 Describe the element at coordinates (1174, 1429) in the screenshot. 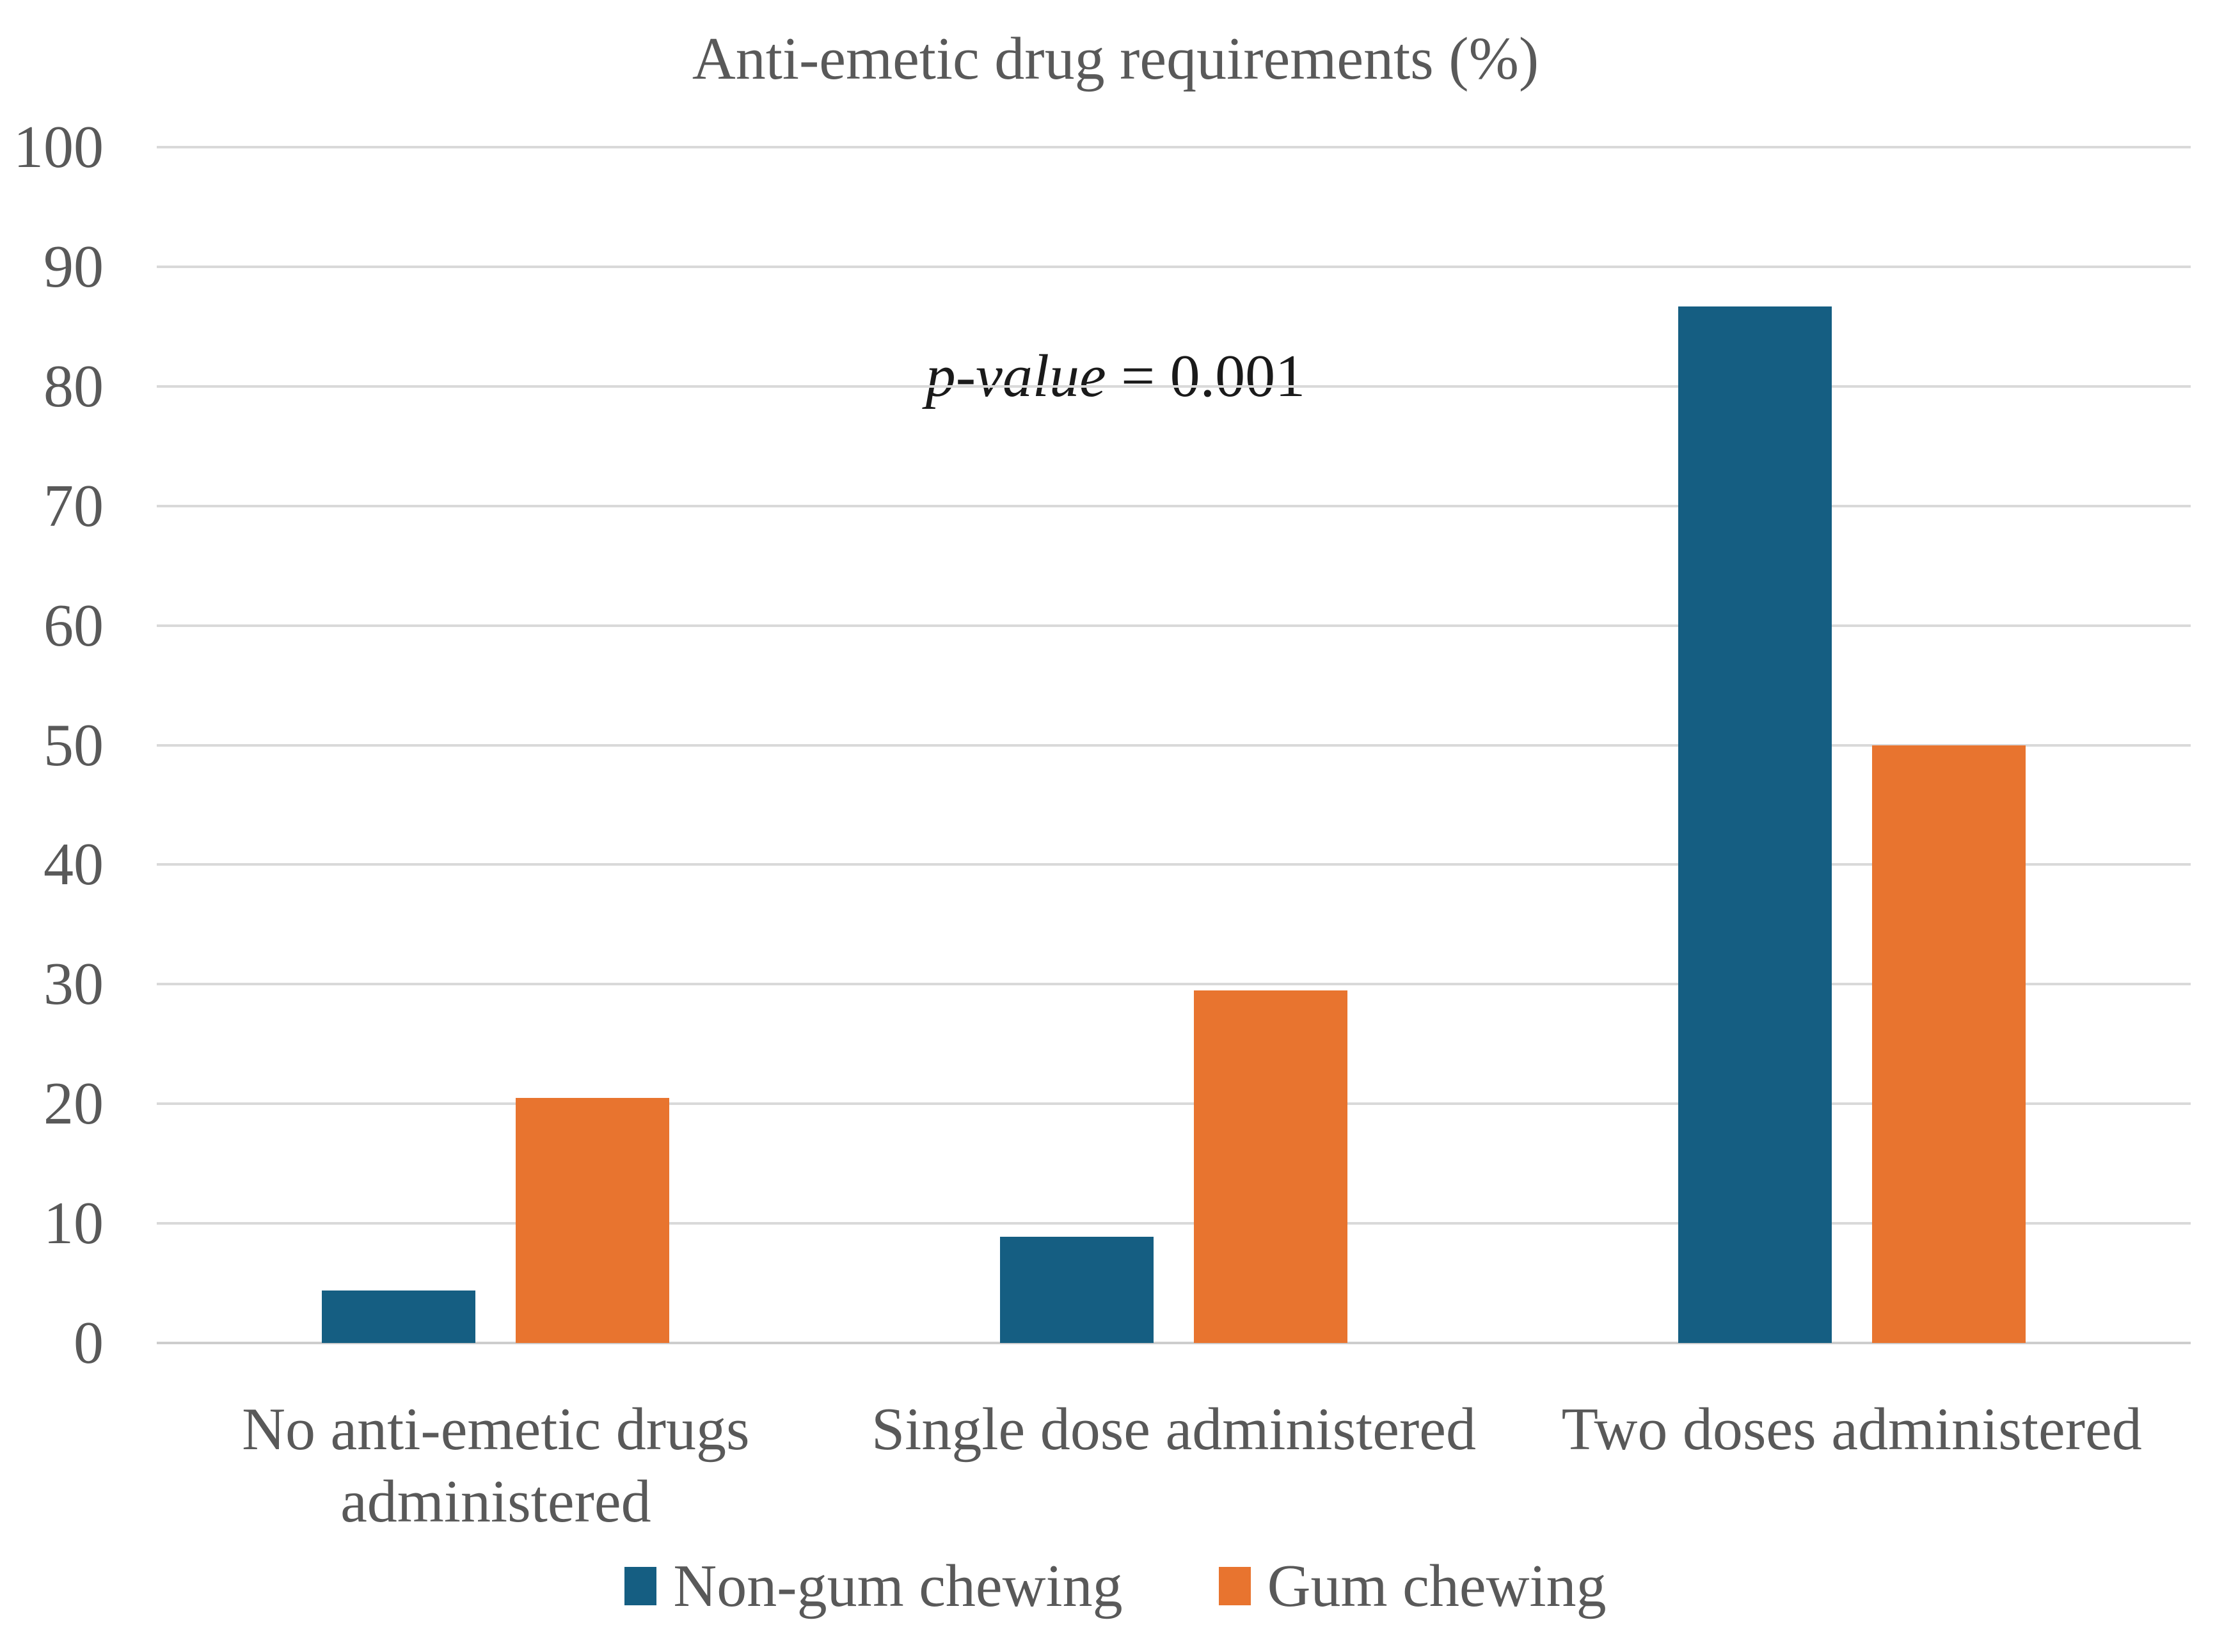

I see `category-label: Single dose administered` at that location.